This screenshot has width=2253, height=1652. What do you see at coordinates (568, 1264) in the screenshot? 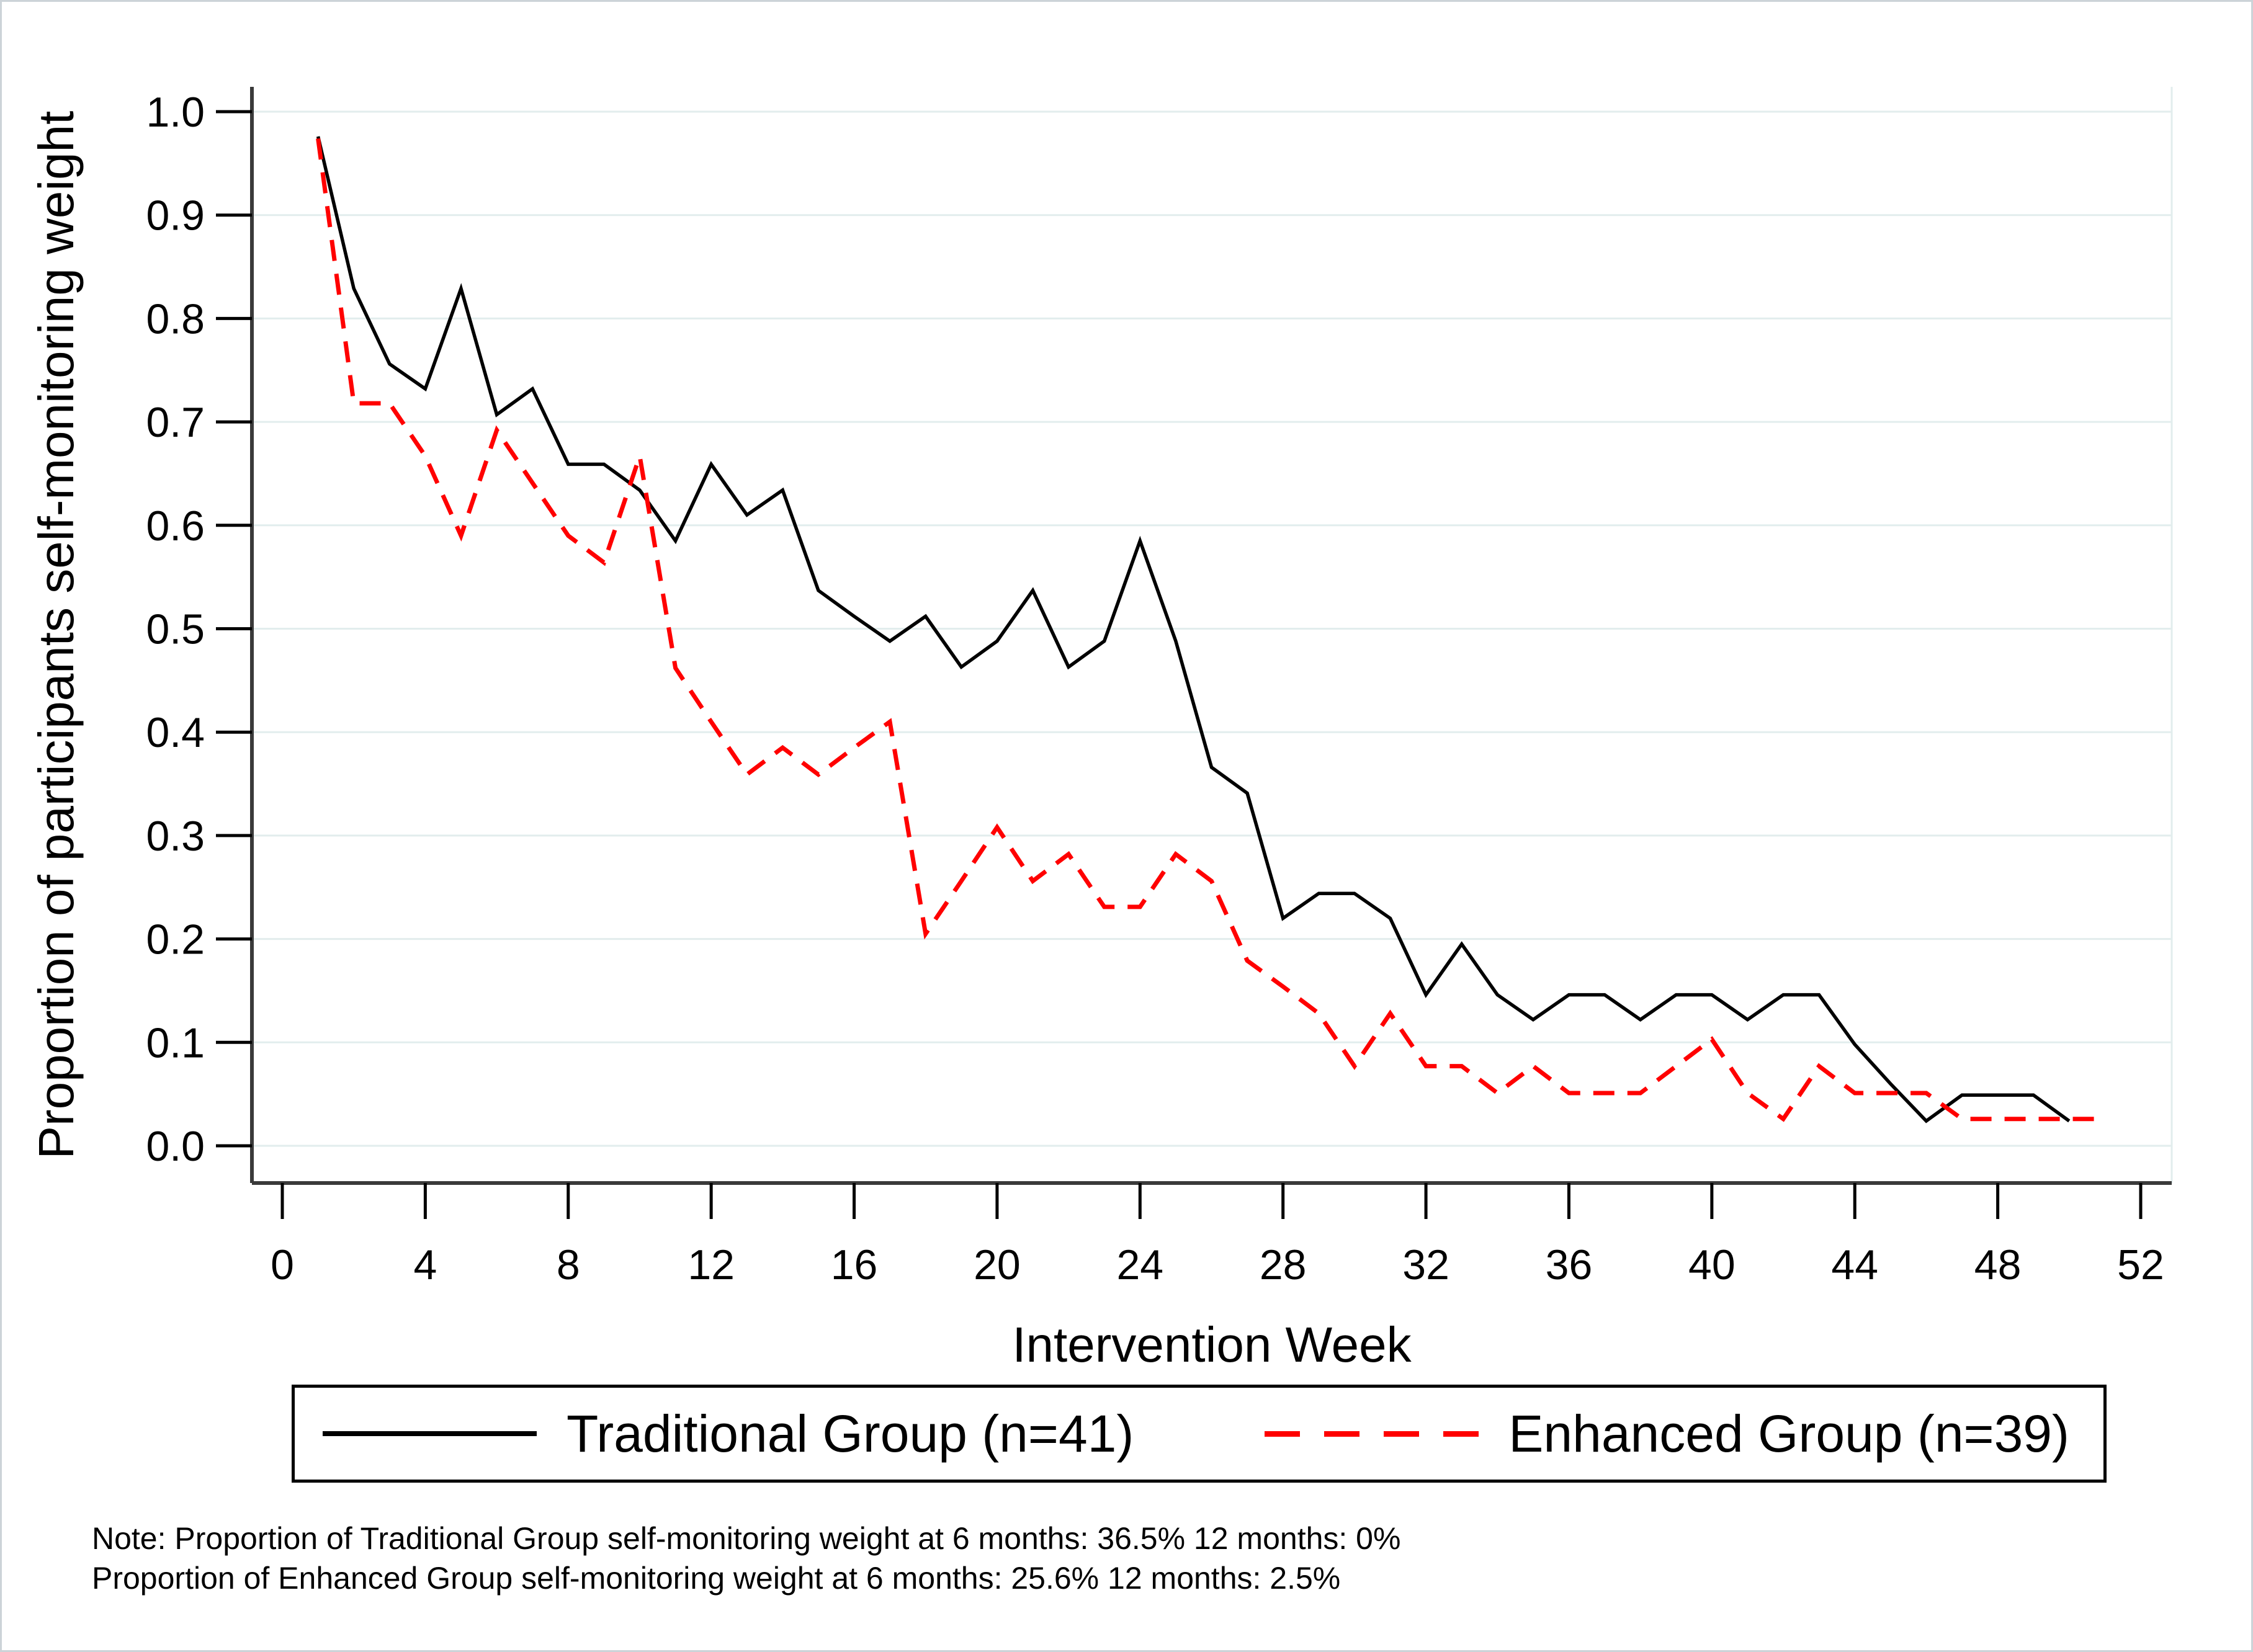
I see `x-tick-label: 8` at bounding box center [568, 1264].